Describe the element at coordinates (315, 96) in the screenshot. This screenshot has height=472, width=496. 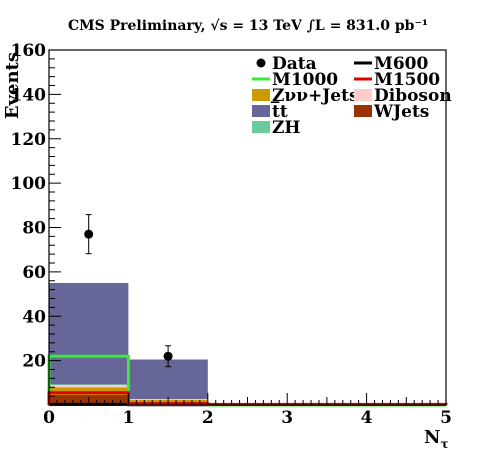
I see `legend-label-znunu-jets: Zνν+Jets` at that location.